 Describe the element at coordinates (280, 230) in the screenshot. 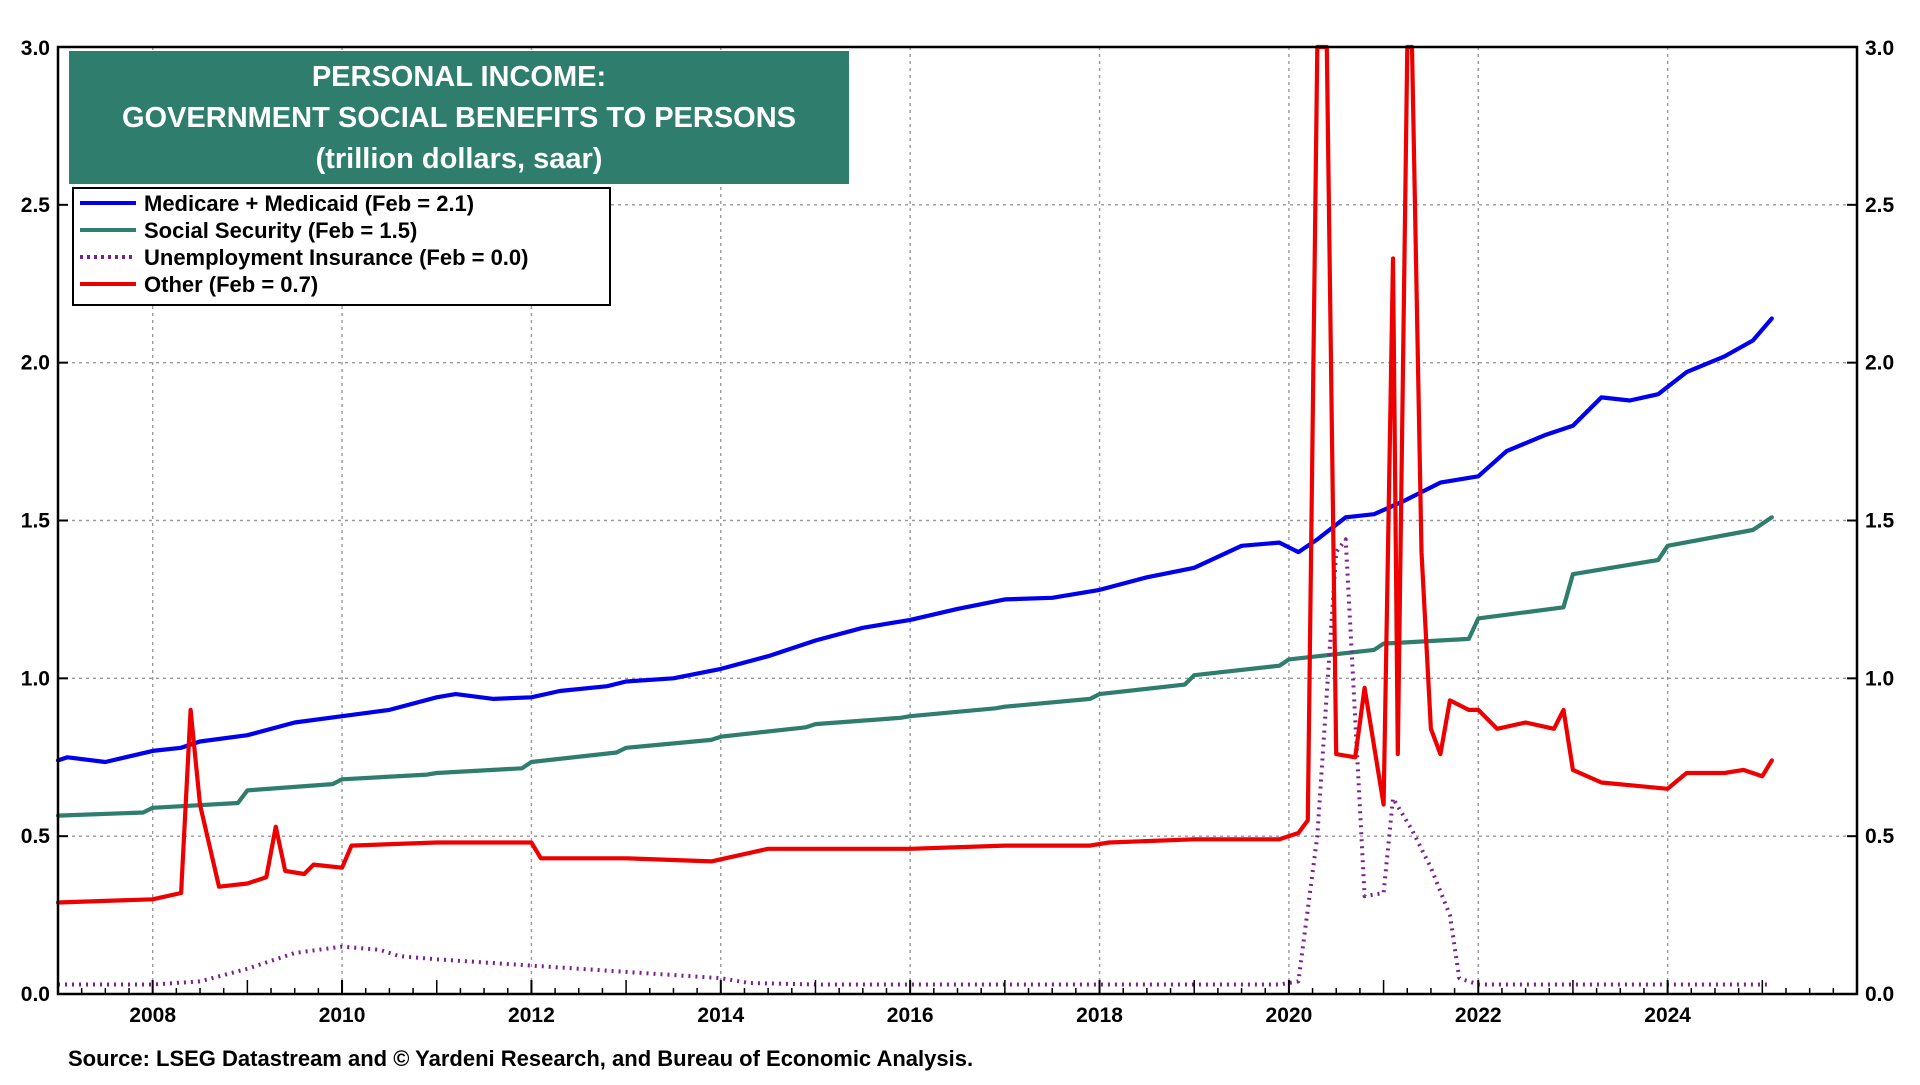

I see `legend-label-social-security: Social Security (Feb = 1.5)` at that location.